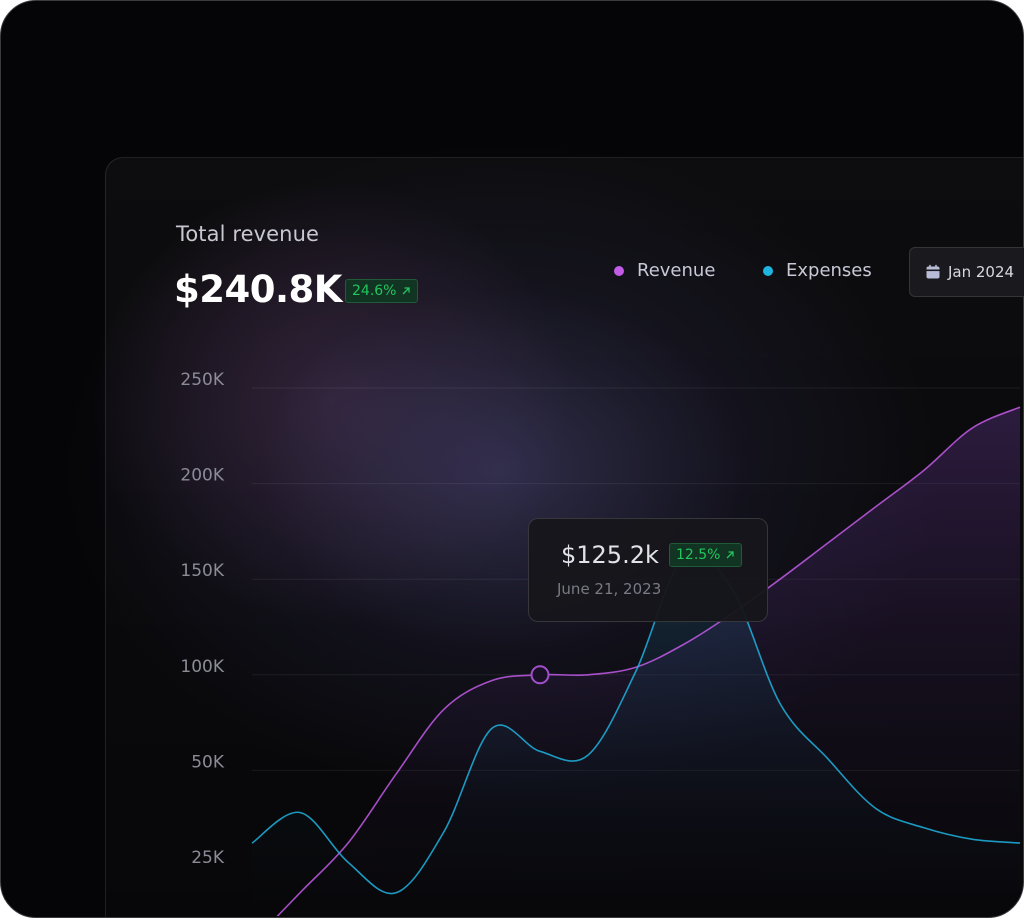 This screenshot has height=918, width=1024. I want to click on highlight-point, so click(540, 675).